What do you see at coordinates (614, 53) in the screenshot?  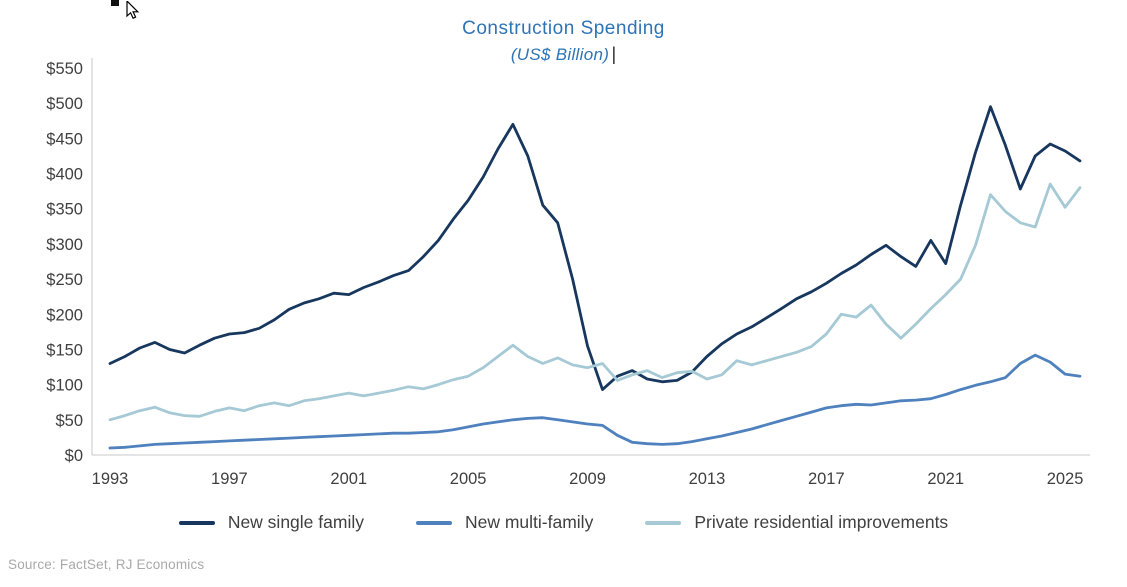 I see `text-caret: |` at bounding box center [614, 53].